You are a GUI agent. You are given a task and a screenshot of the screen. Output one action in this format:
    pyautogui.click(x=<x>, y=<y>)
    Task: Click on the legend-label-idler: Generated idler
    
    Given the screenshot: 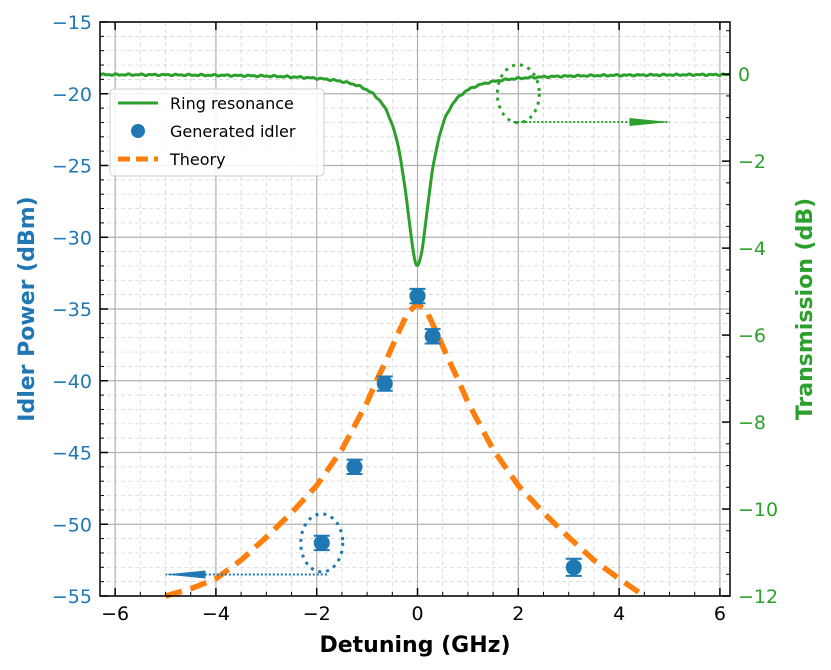 What is the action you would take?
    pyautogui.click(x=233, y=131)
    